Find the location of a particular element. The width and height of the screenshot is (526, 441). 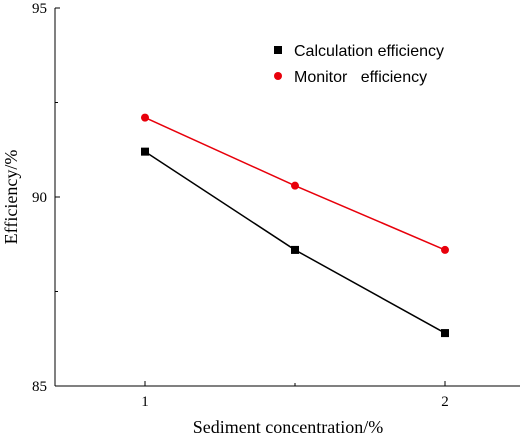

legend: Calculation efficiency Monitor efficiency is located at coordinates (359, 64).